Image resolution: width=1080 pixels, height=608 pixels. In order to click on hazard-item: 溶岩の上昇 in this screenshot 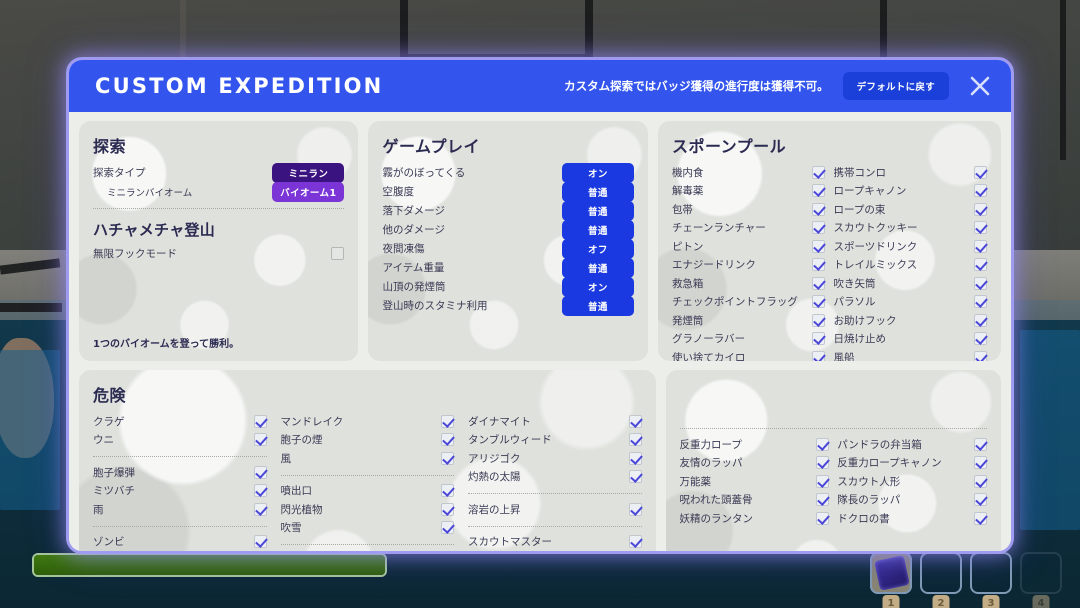, I will do `click(555, 509)`.